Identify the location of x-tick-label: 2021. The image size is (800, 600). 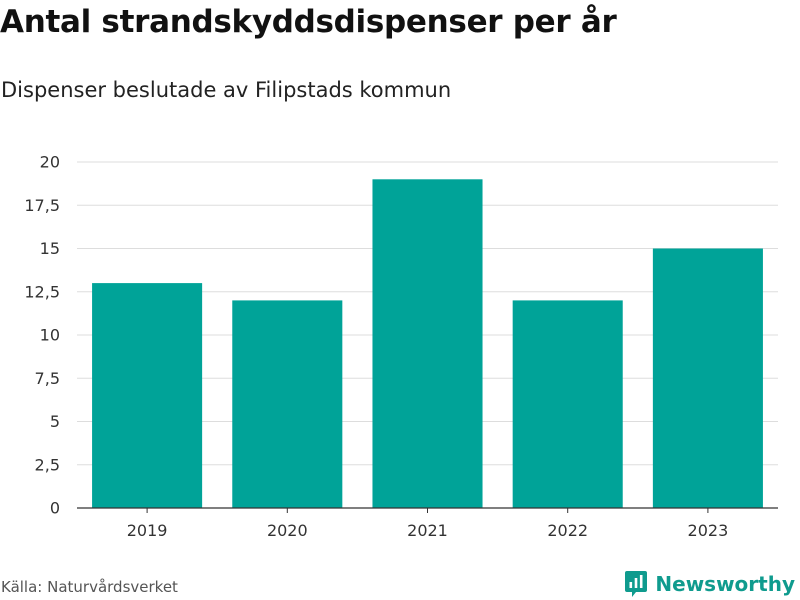
(427, 530).